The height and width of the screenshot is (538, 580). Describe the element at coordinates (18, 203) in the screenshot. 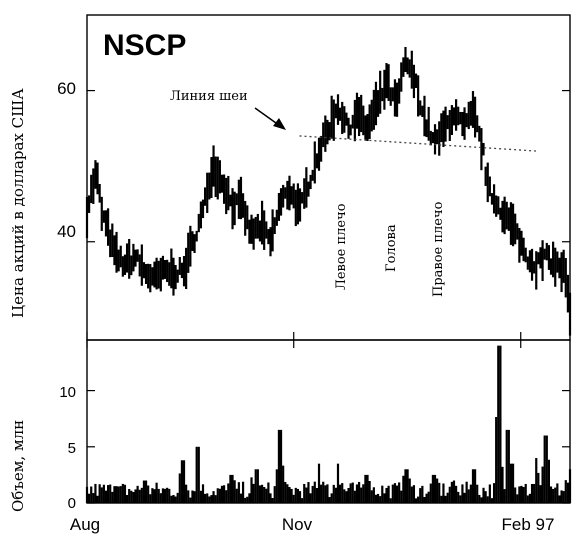

I see `price-axis-label: Цена акций в долларах США` at that location.